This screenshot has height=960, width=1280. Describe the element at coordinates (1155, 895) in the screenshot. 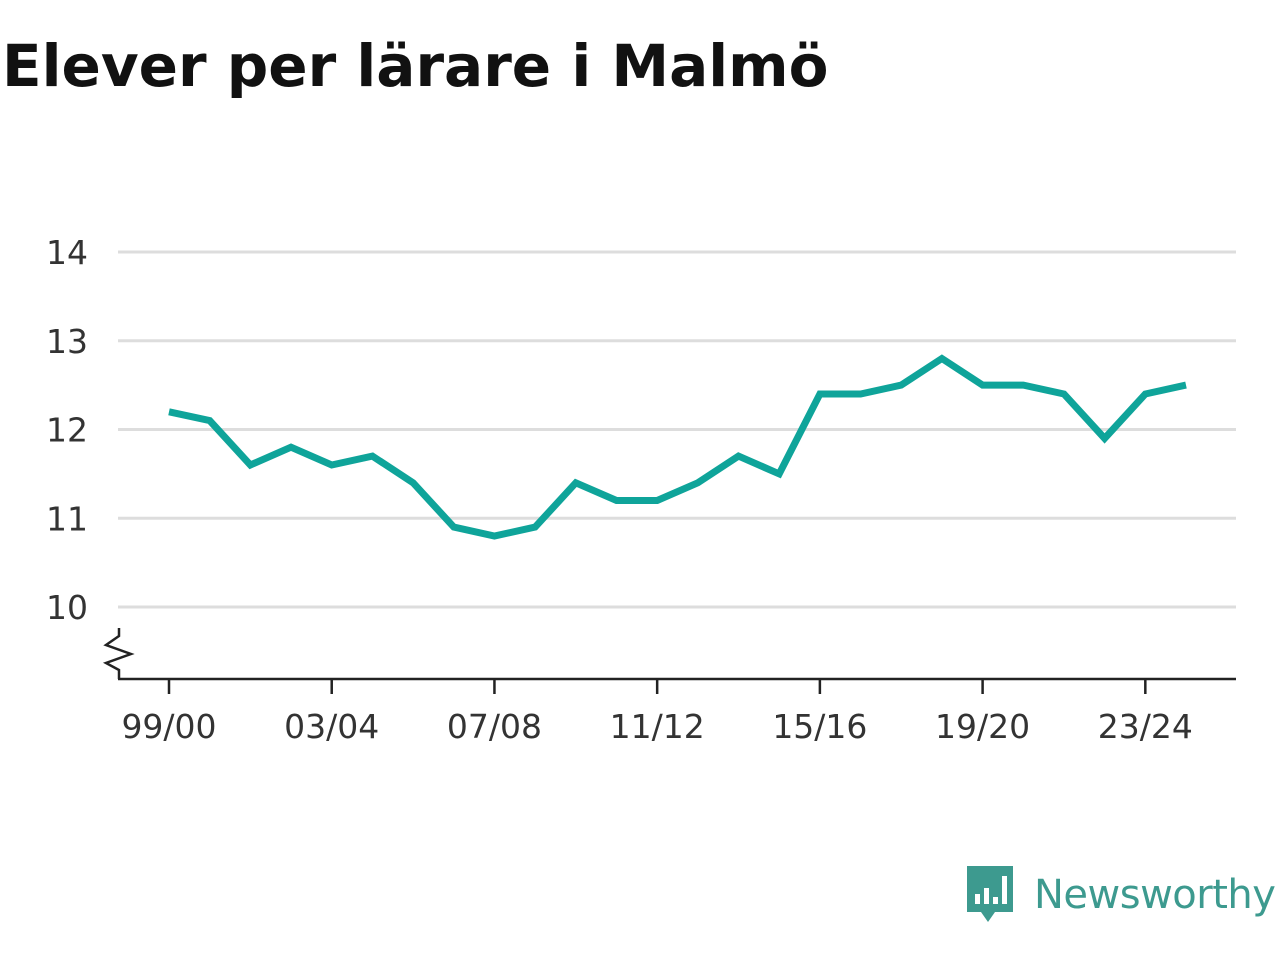

I see `brand-name: Newsworthy` at that location.